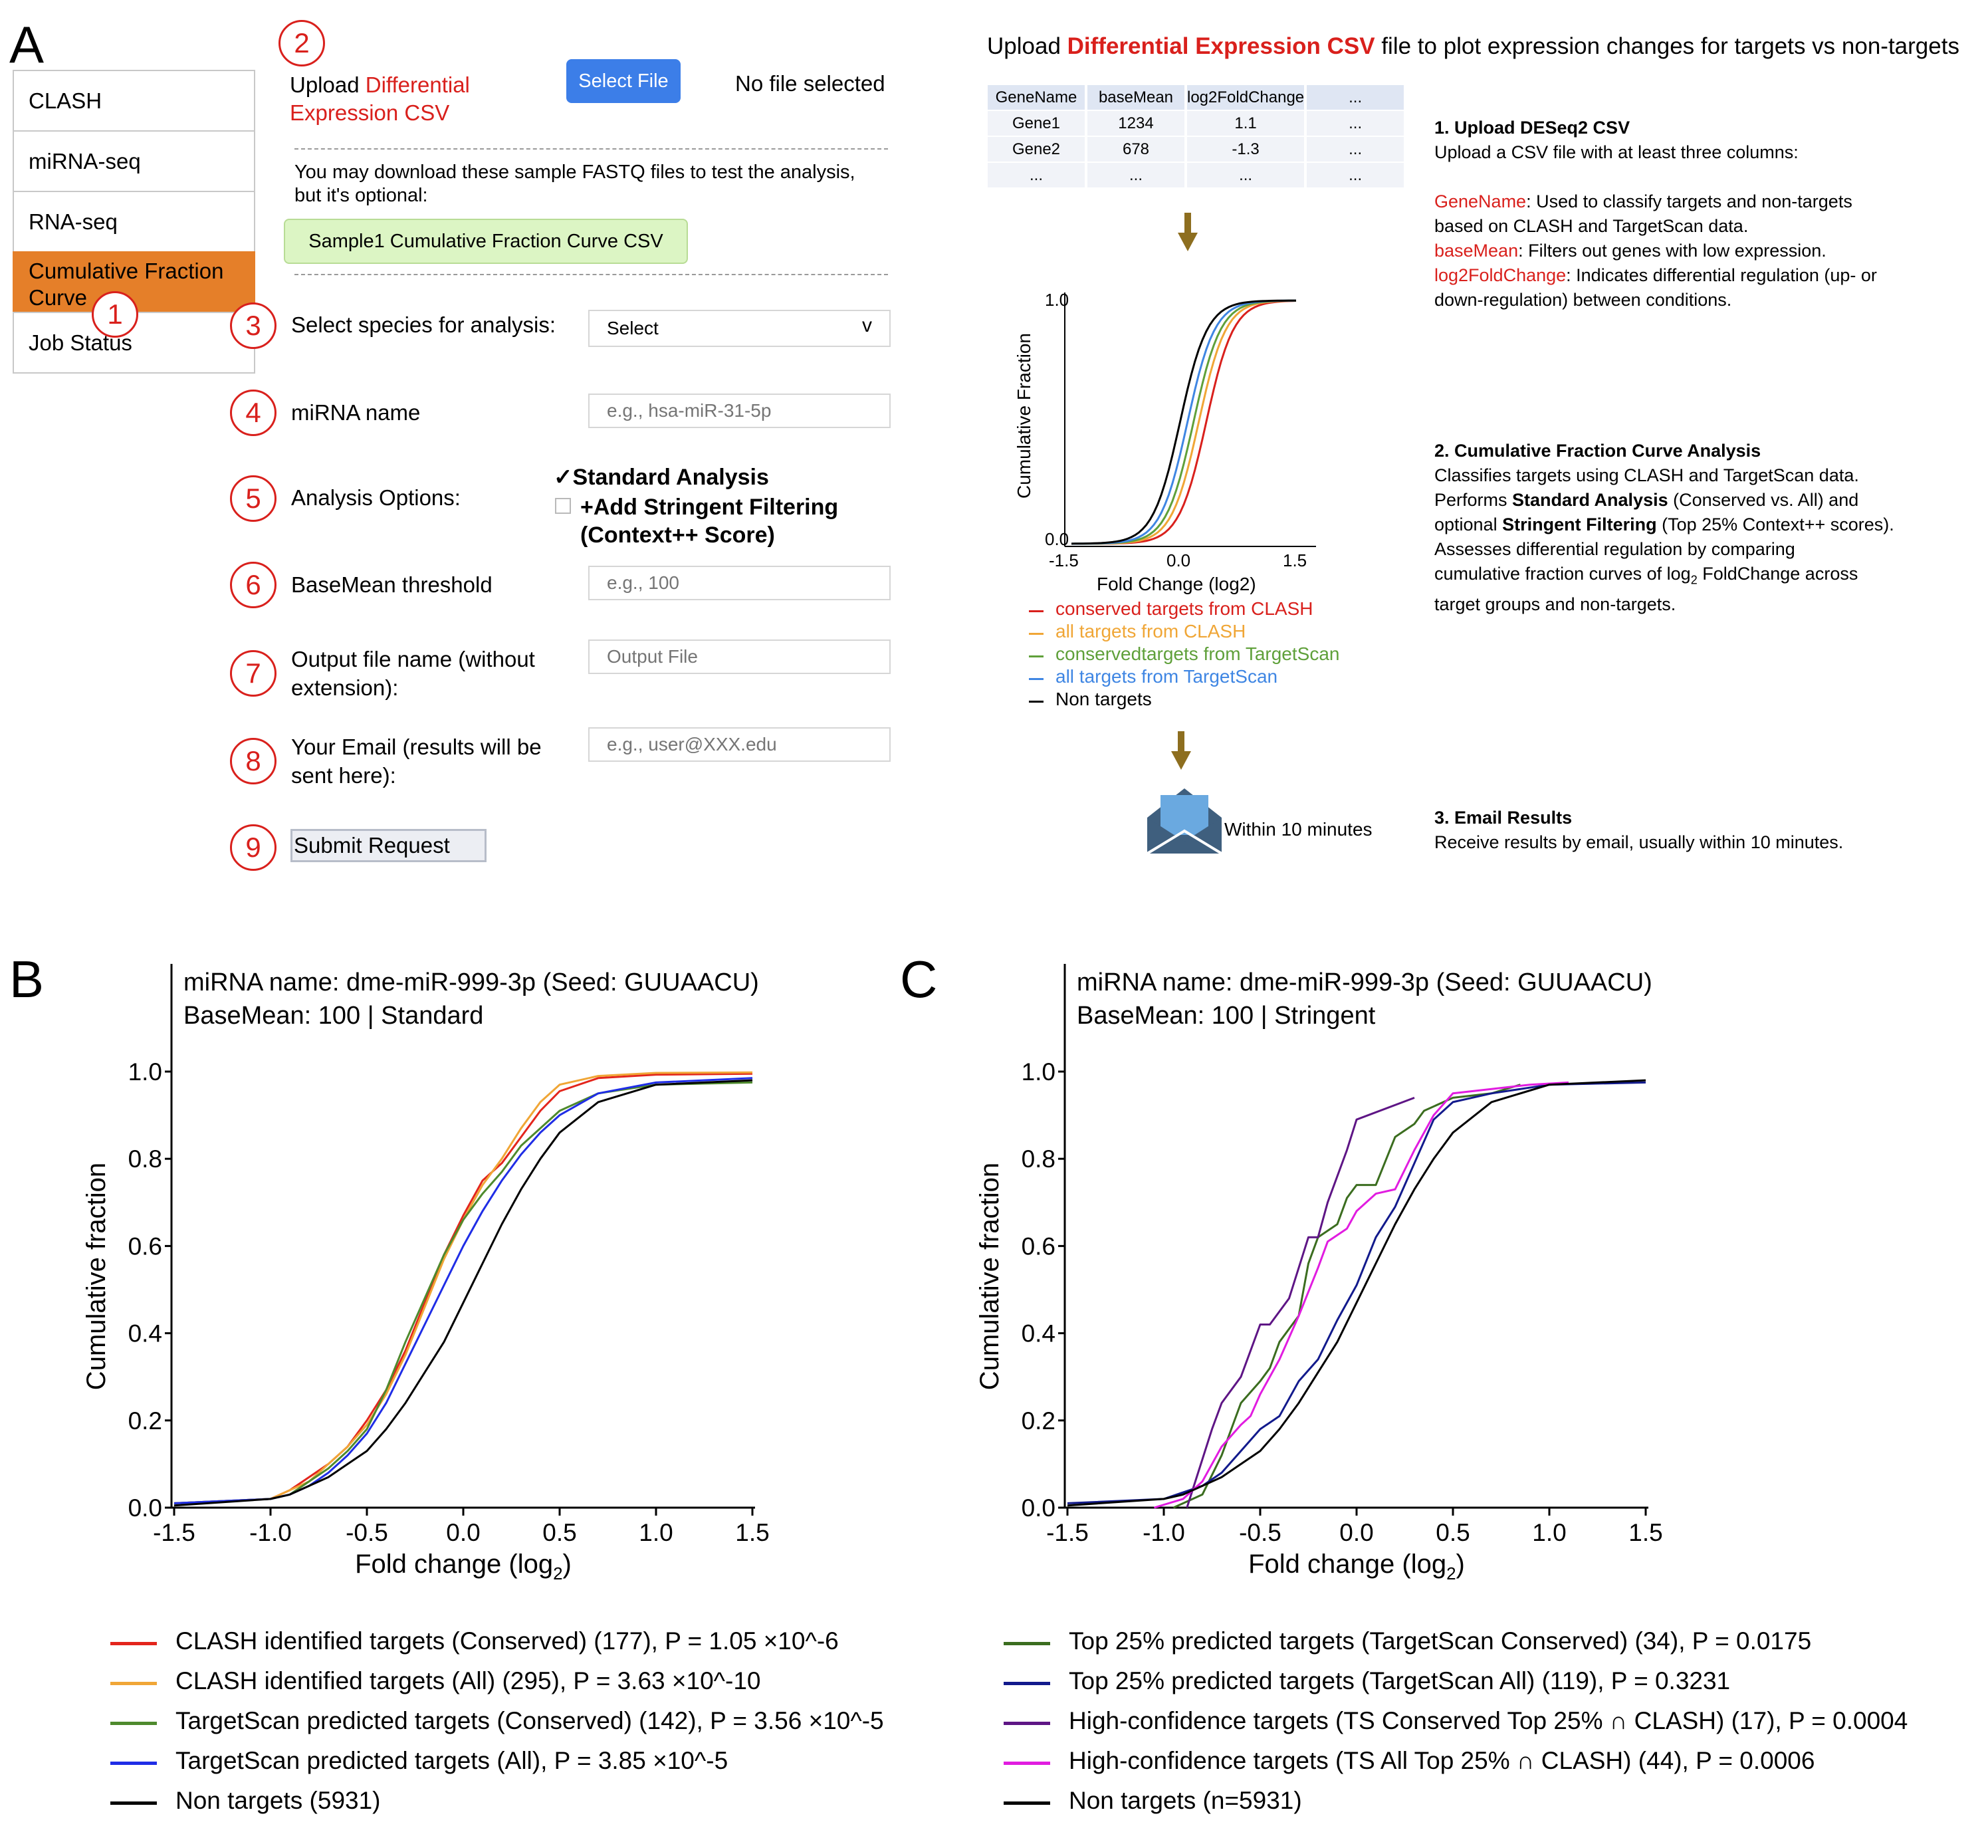  I want to click on upload-prefix: Upload, so click(325, 84).